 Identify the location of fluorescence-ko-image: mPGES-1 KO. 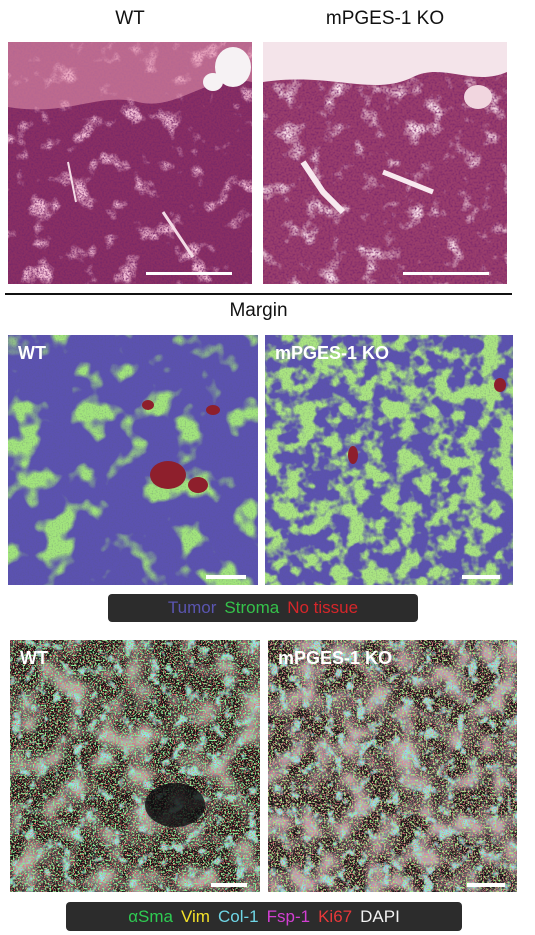
(392, 766).